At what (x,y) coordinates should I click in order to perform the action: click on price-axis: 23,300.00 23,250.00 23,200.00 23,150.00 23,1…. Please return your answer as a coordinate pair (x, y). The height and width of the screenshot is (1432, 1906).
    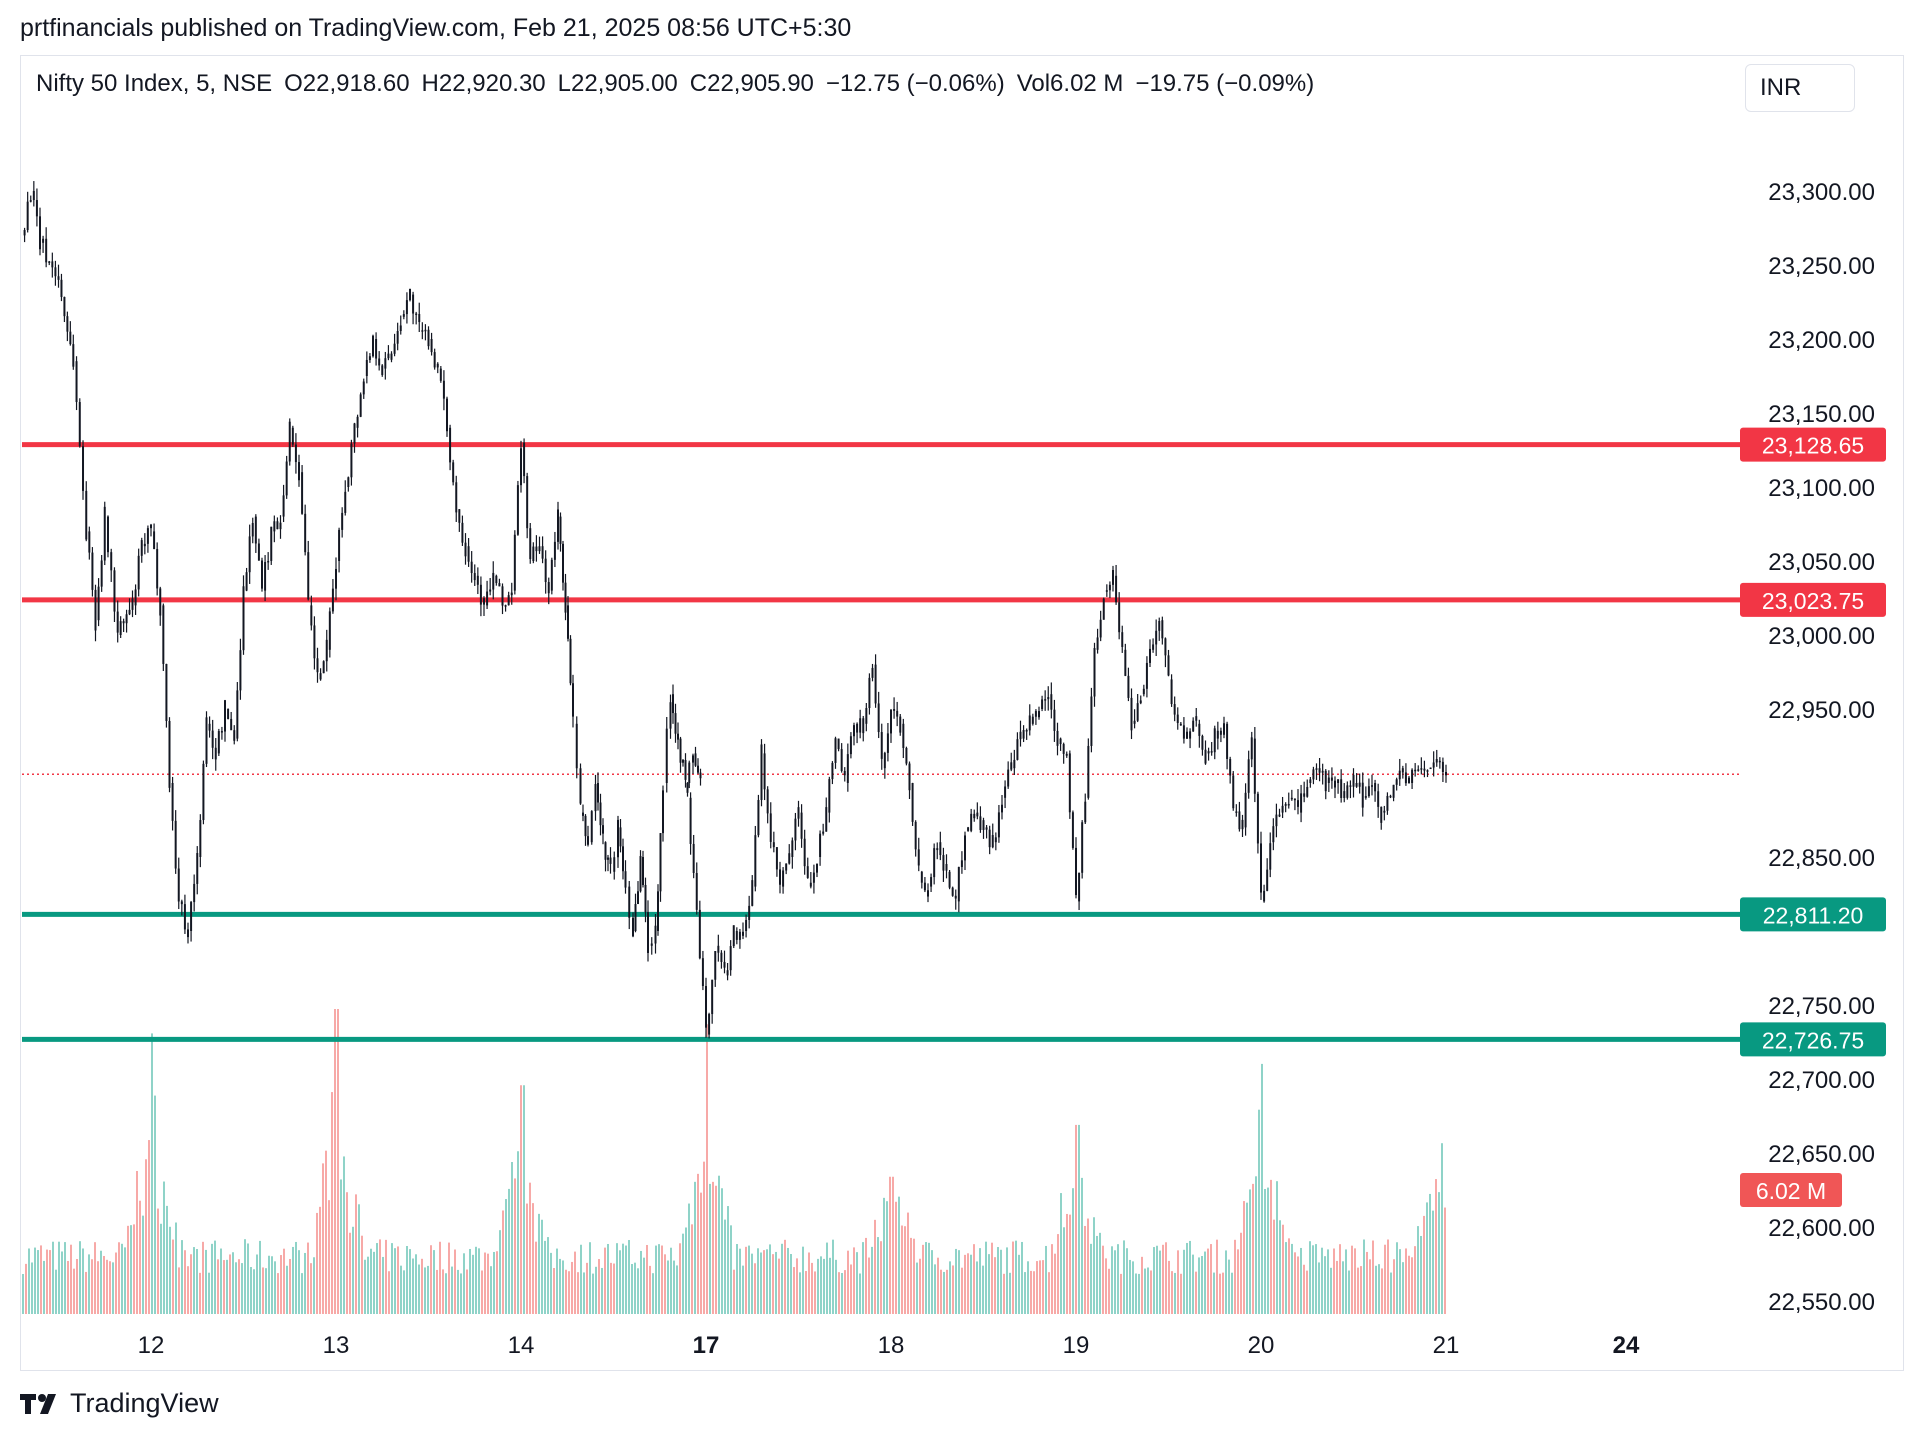
    Looking at the image, I should click on (1807, 747).